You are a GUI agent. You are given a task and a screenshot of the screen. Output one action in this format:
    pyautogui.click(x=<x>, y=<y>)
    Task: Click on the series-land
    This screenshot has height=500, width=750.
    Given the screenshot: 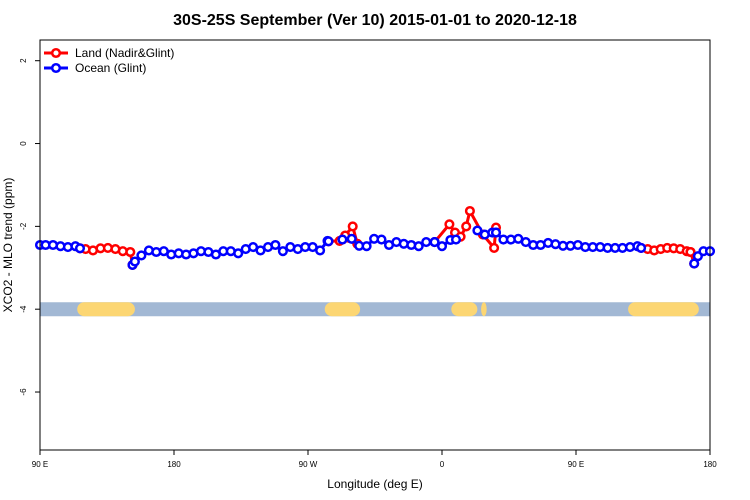 What is the action you would take?
    pyautogui.click(x=387, y=237)
    